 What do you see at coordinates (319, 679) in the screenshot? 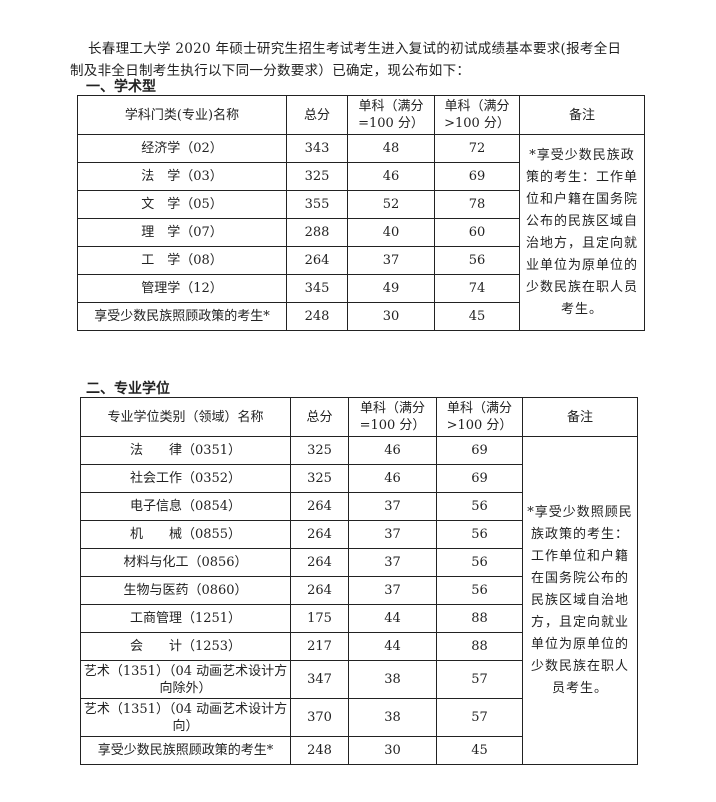
I see `cell-total: 347` at bounding box center [319, 679].